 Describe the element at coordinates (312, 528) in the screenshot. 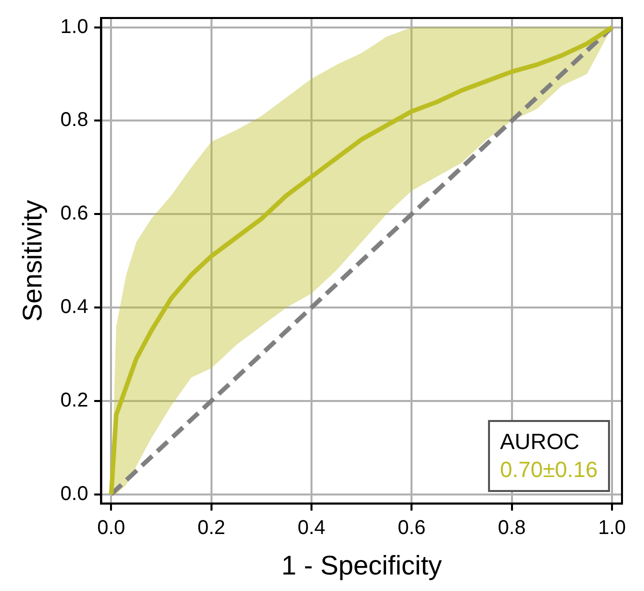

I see `x-tick-label: 0.4` at that location.